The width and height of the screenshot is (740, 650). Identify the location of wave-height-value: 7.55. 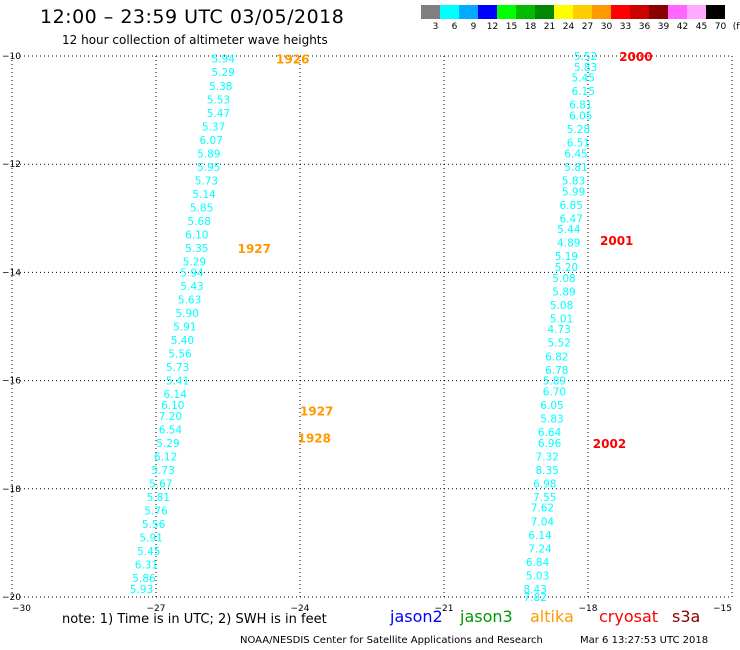
(544, 498).